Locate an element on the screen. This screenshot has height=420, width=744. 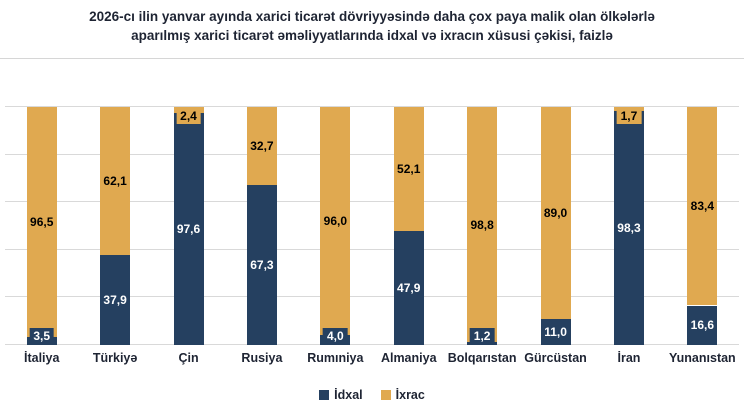
segment-idxal-rusiya is located at coordinates (261, 264).